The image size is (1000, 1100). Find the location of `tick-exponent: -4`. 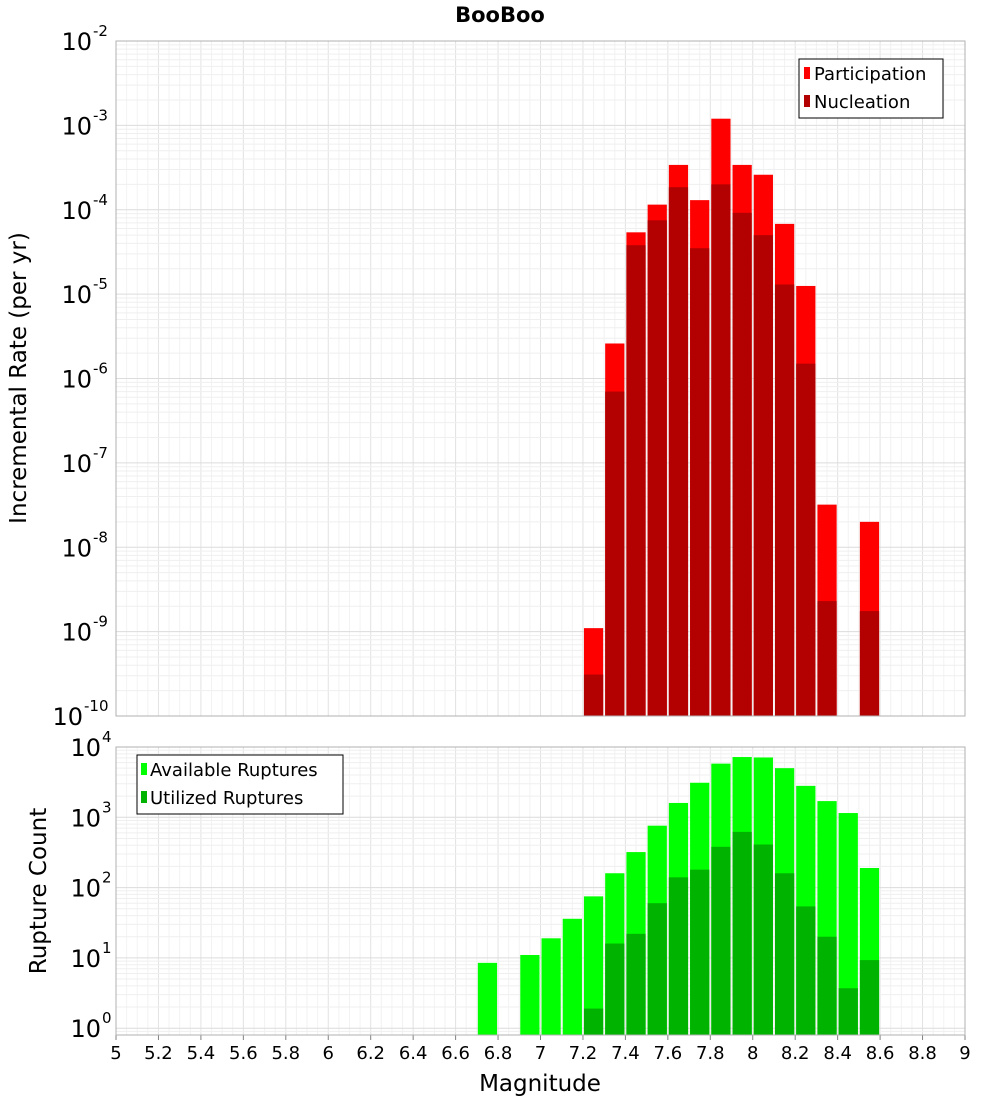

tick-exponent: -4 is located at coordinates (100, 200).